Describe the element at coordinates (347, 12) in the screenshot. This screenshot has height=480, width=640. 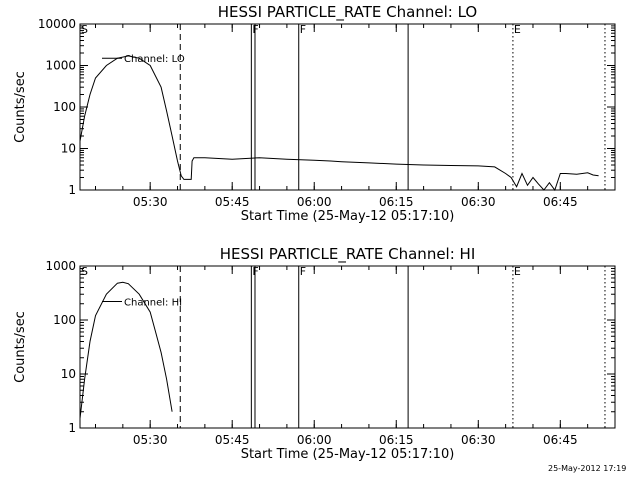
I see `chart-title: HESSI PARTICLE_RATE Channel: LO` at that location.